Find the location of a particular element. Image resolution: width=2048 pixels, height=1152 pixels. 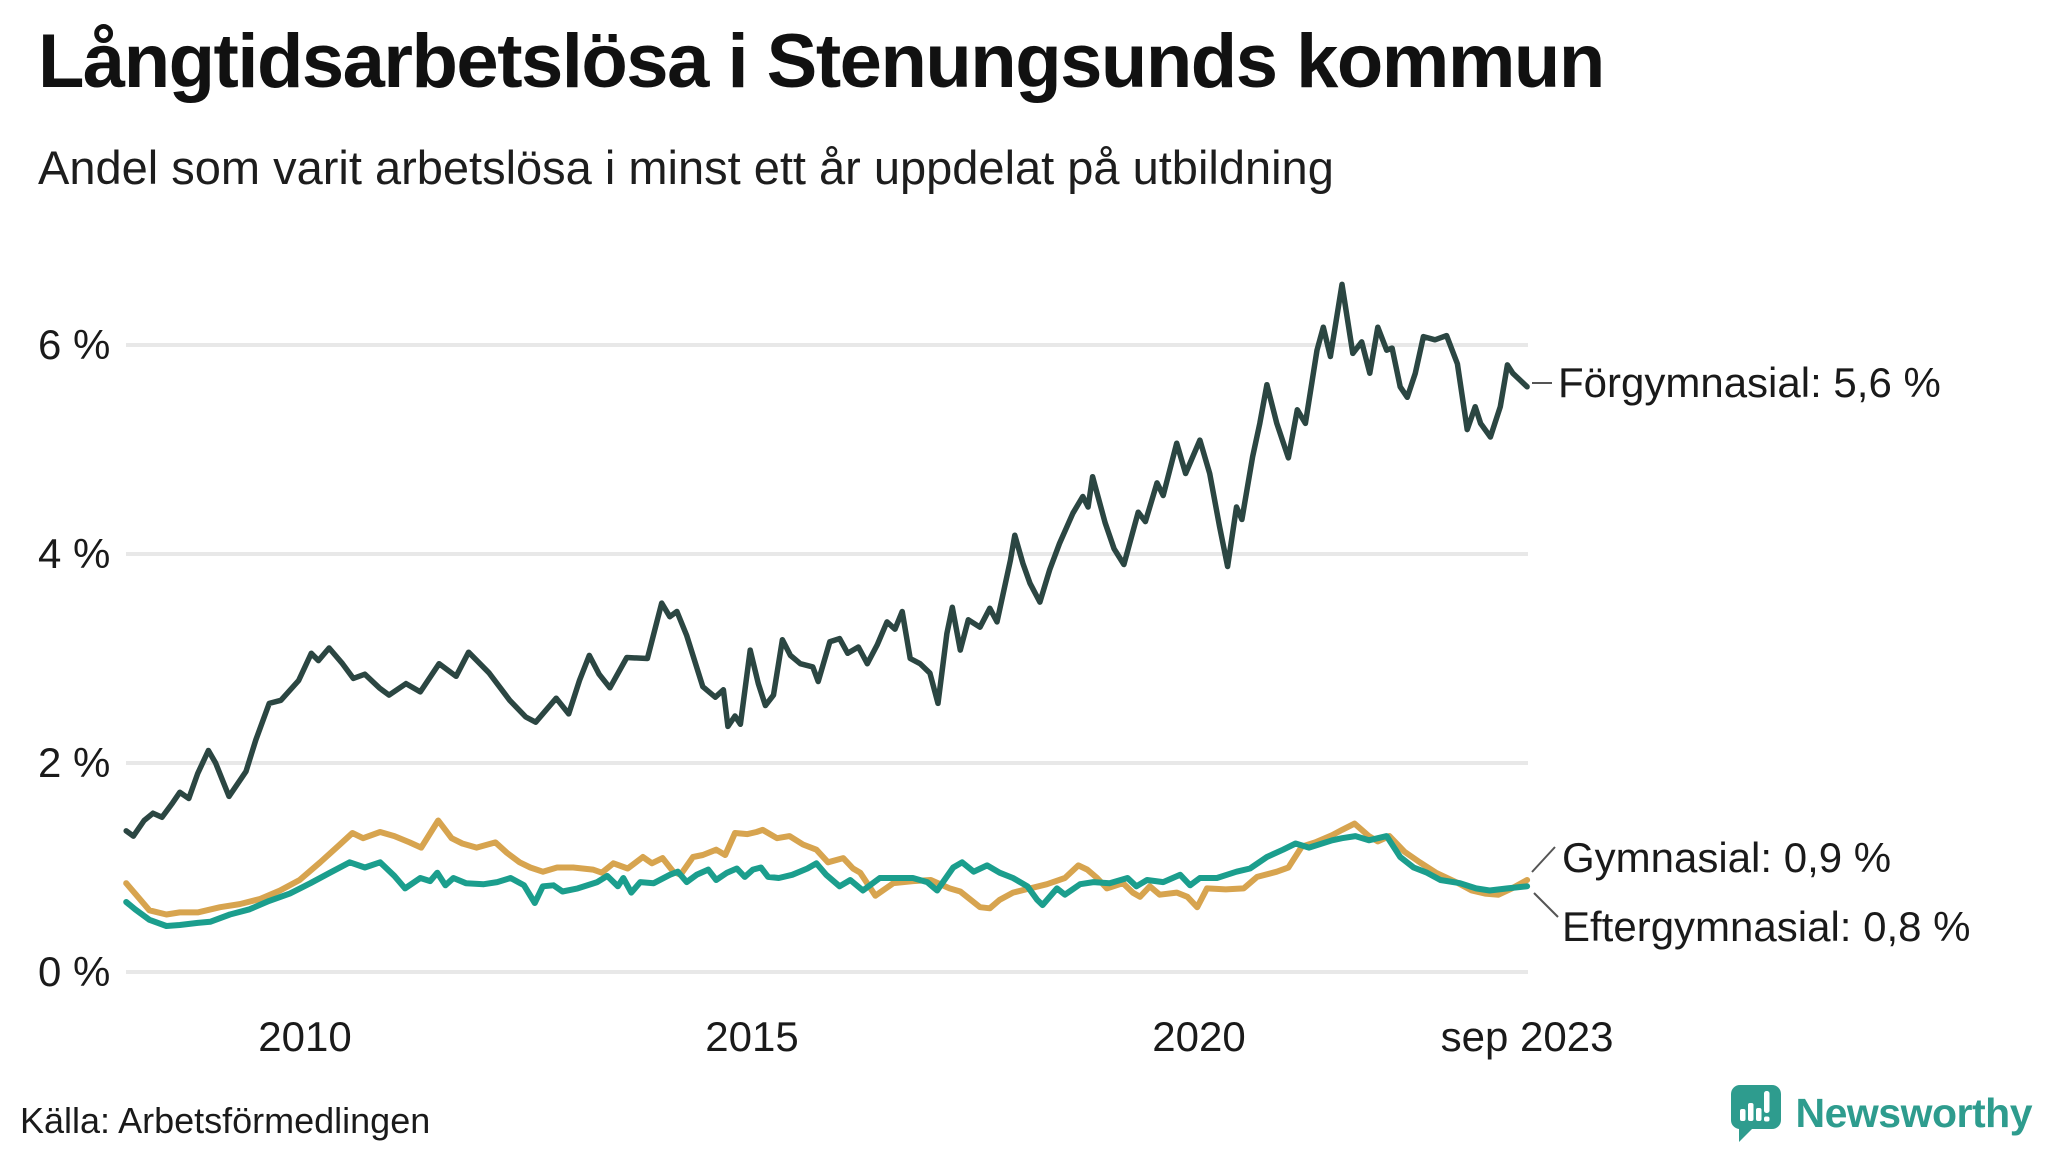

x-axis-tick-2010: 2010 is located at coordinates (305, 1036).